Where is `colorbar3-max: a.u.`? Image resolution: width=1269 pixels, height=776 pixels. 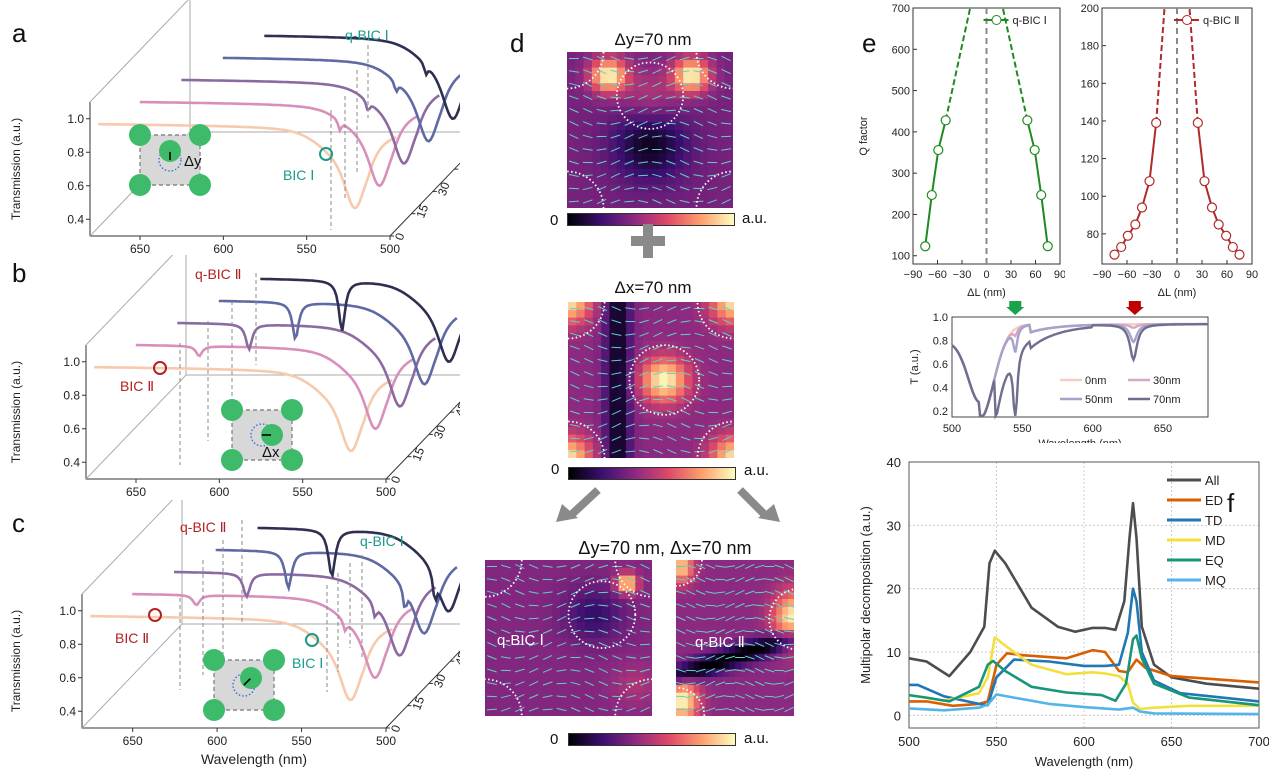 colorbar3-max: a.u. is located at coordinates (757, 738).